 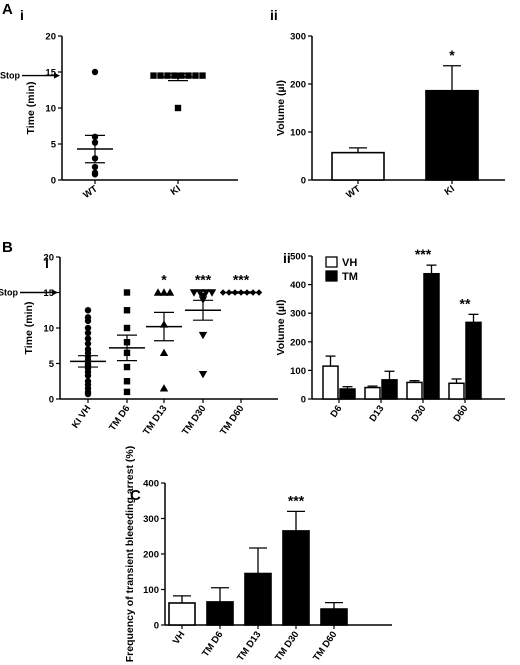 What do you see at coordinates (298, 257) in the screenshot?
I see `y-tick-label: 500` at bounding box center [298, 257].